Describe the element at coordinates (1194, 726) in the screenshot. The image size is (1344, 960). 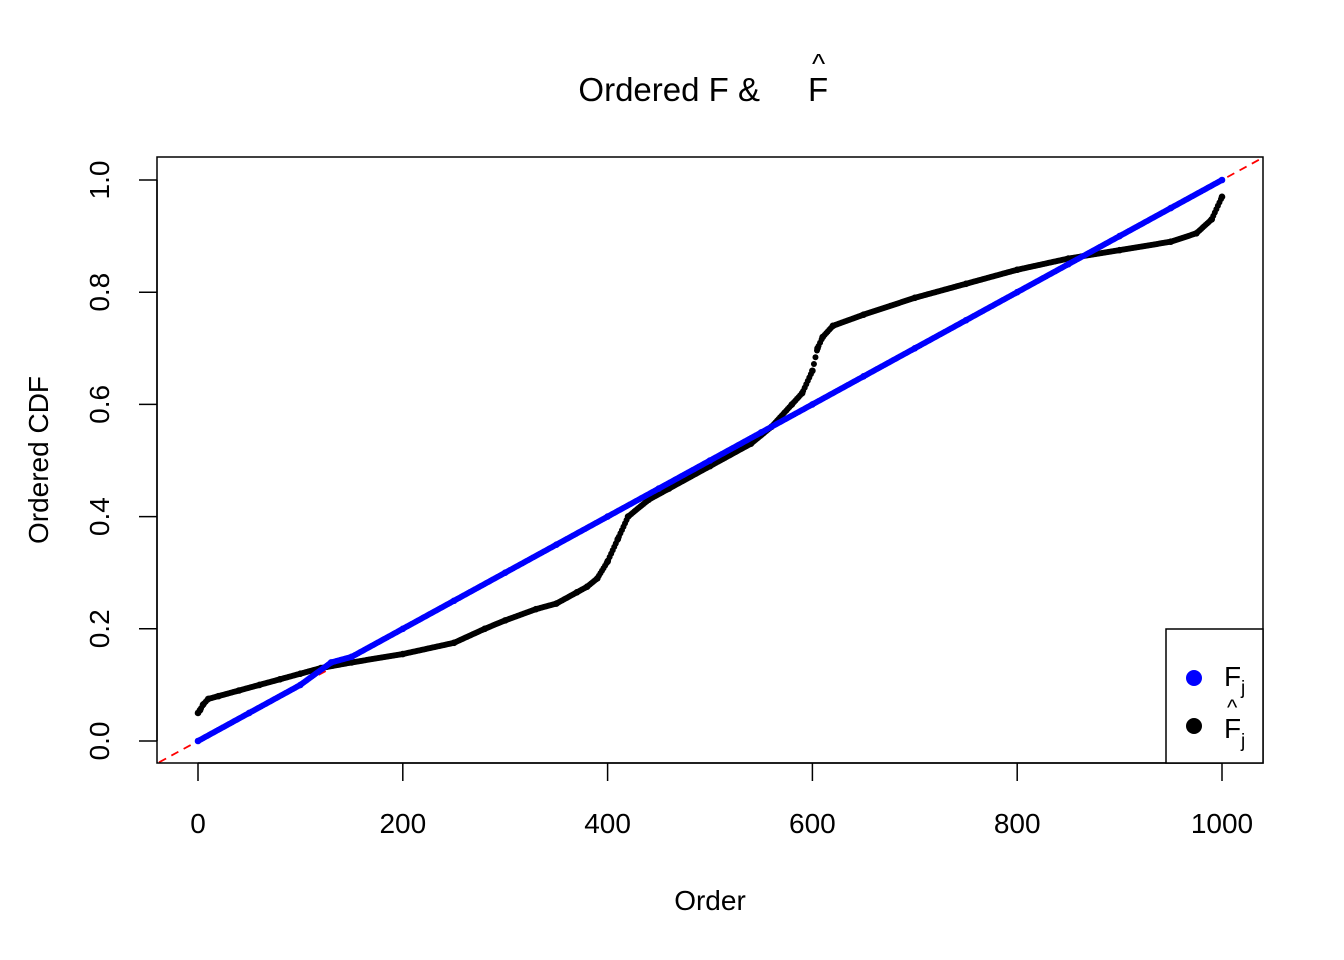
I see `legend-marker-f-hat` at that location.